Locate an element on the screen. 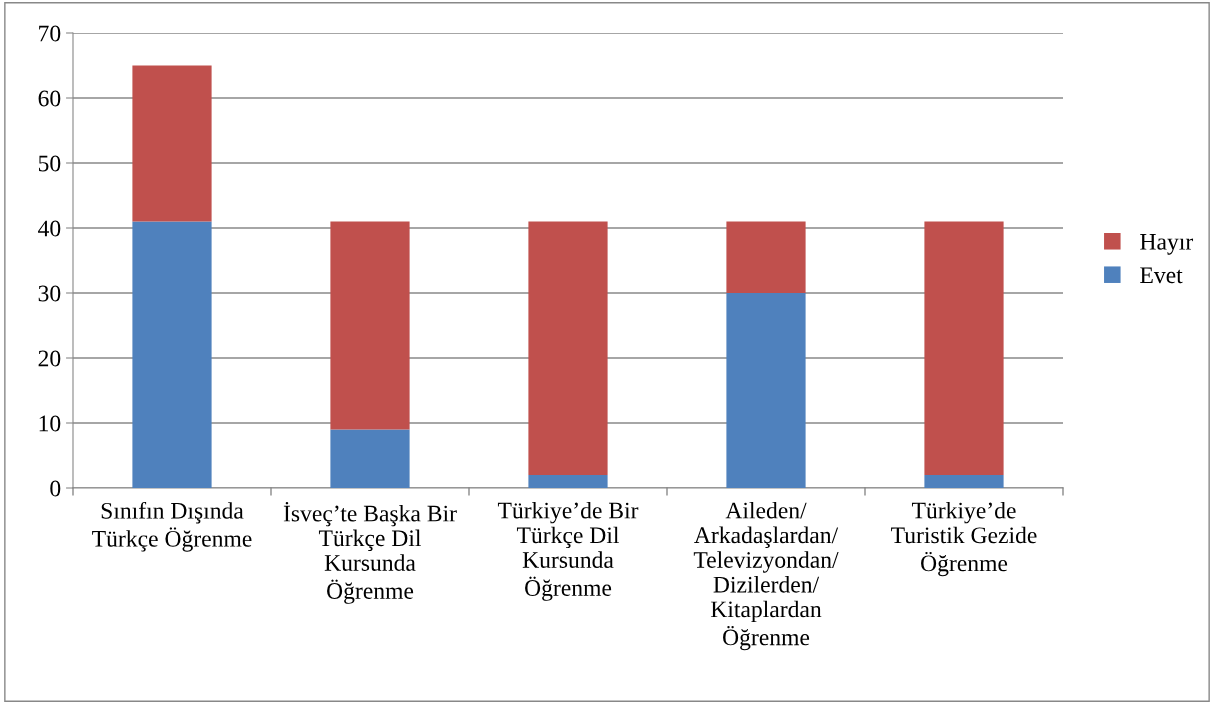 The width and height of the screenshot is (1214, 704). y-tick-label: 40 is located at coordinates (49, 228).